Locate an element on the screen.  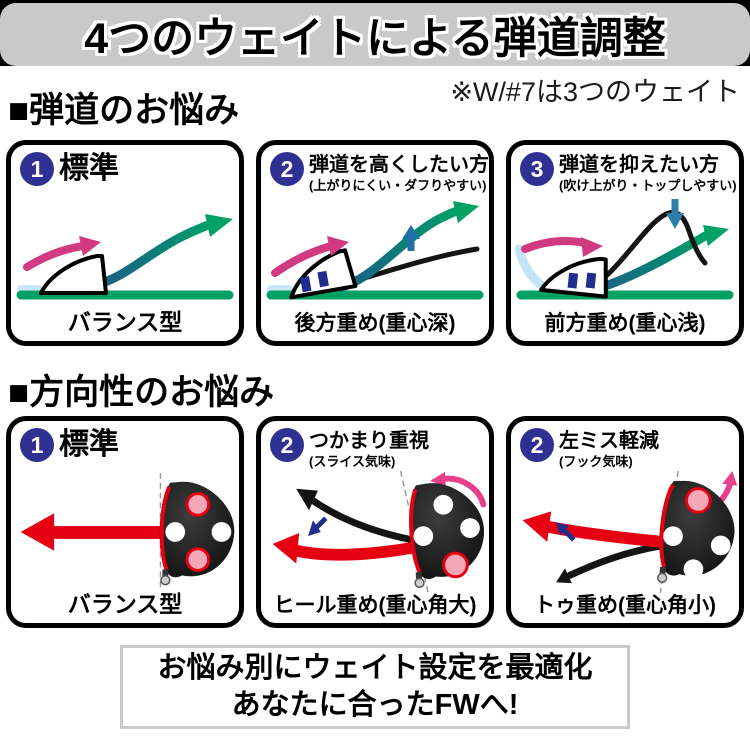
weight-port-heel-active is located at coordinates (455, 565).